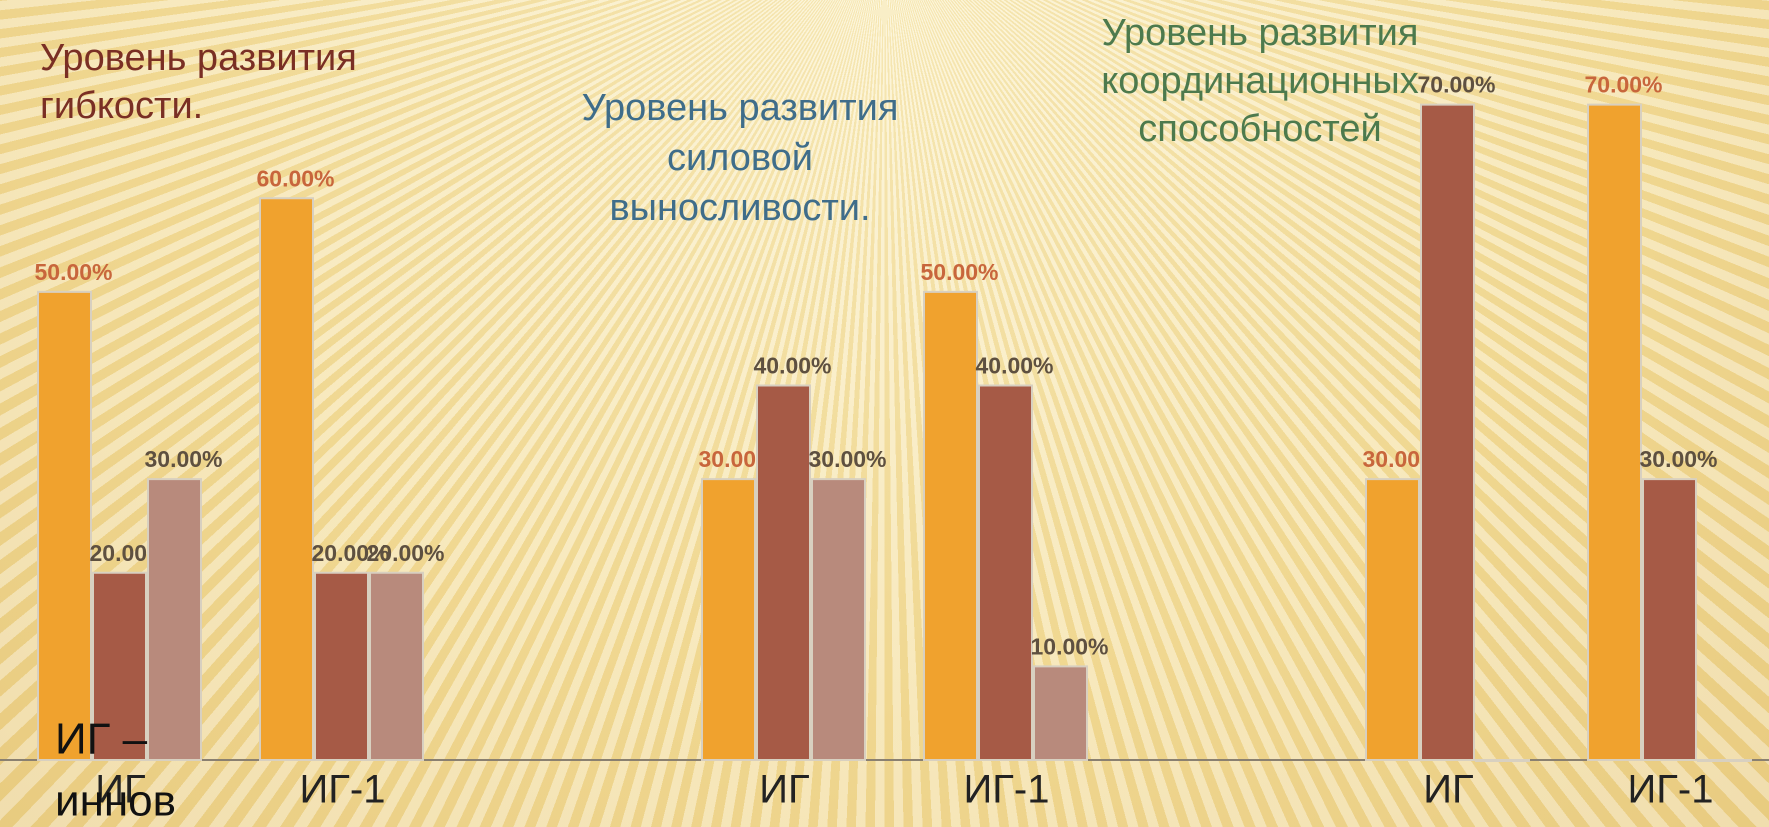  I want to click on data-label: 60.00%, so click(295, 178).